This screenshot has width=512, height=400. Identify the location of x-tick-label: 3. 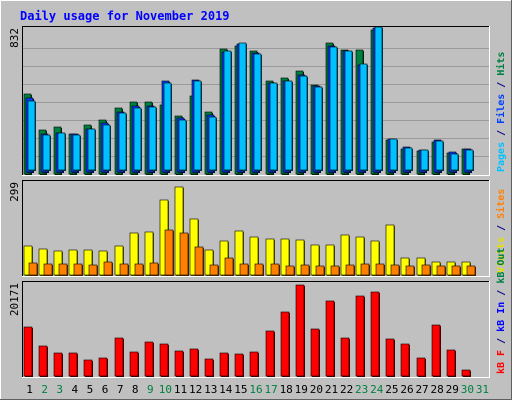
(59, 389).